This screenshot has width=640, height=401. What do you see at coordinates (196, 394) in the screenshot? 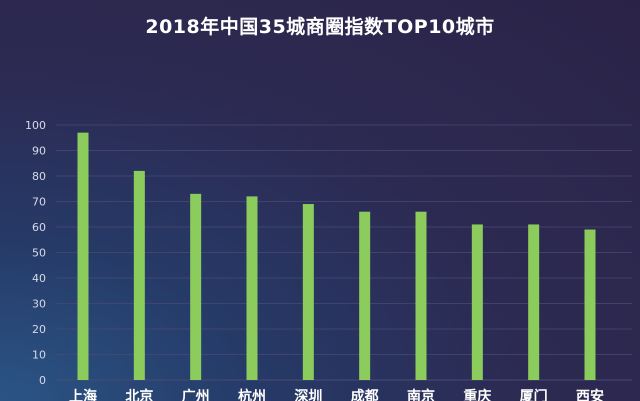
I see `x-tick-label: 广州` at bounding box center [196, 394].